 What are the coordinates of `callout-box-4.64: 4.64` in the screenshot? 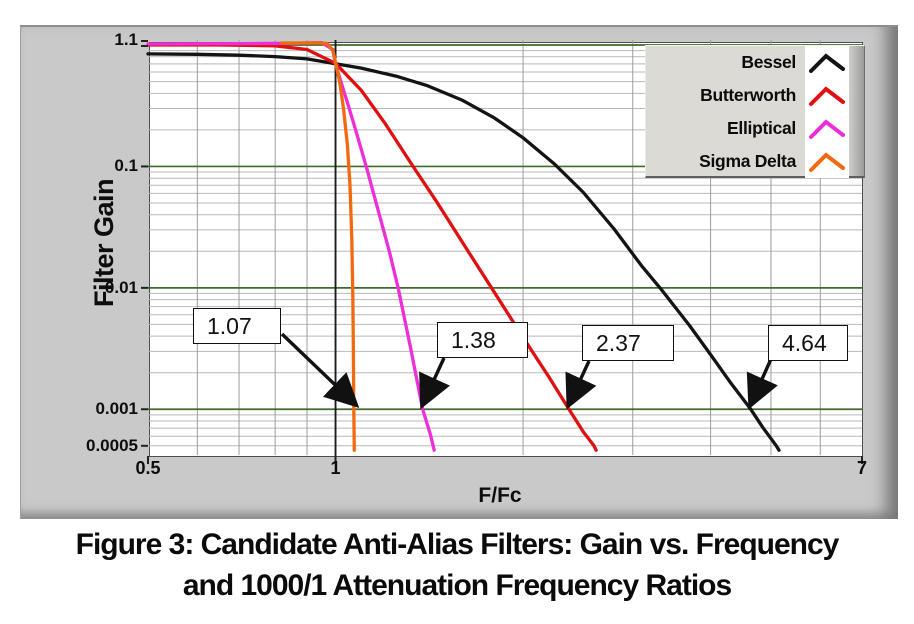 It's located at (808, 343).